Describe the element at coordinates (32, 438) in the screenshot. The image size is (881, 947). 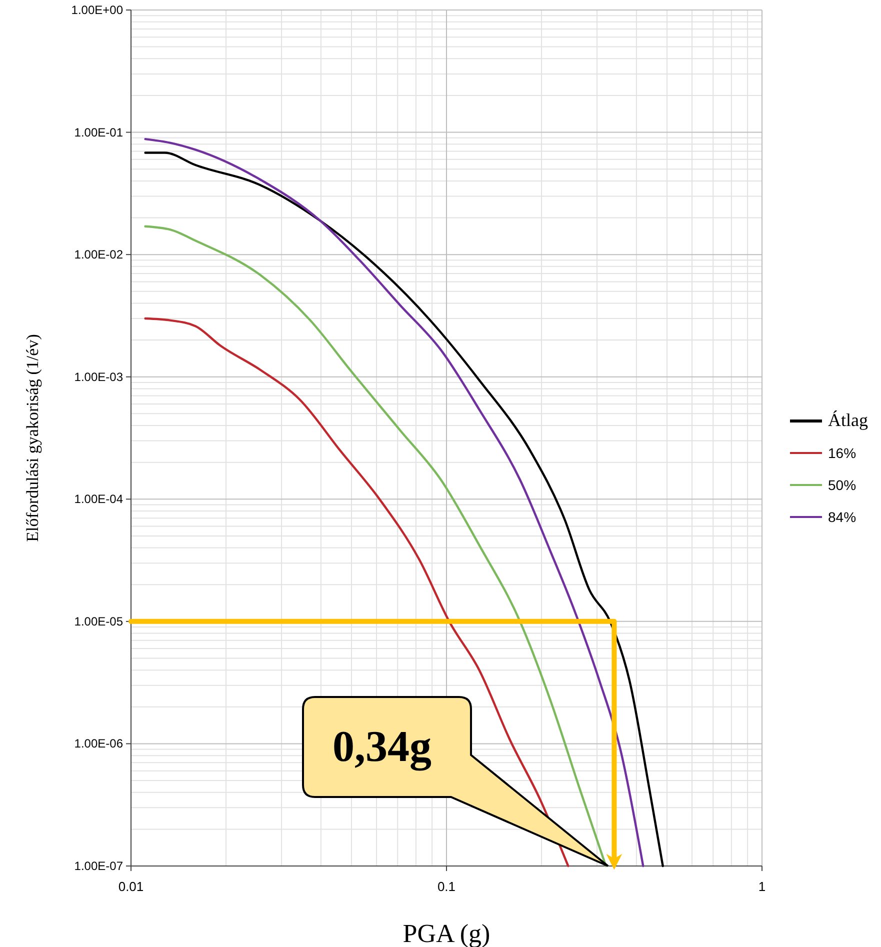
I see `y-axis-title: Előfordulási gyakoriság (1/év)` at that location.